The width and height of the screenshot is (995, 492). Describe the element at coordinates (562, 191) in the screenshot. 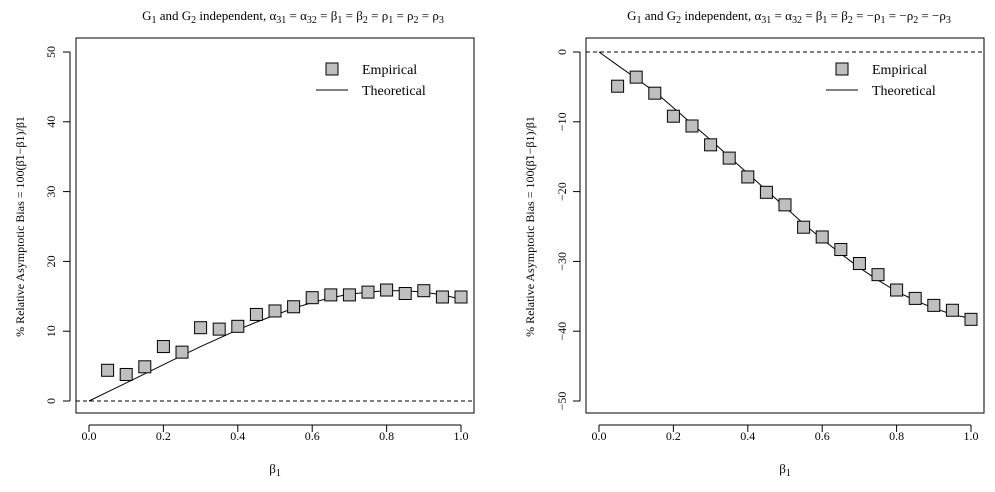

I see `y-tick-label: −20` at that location.